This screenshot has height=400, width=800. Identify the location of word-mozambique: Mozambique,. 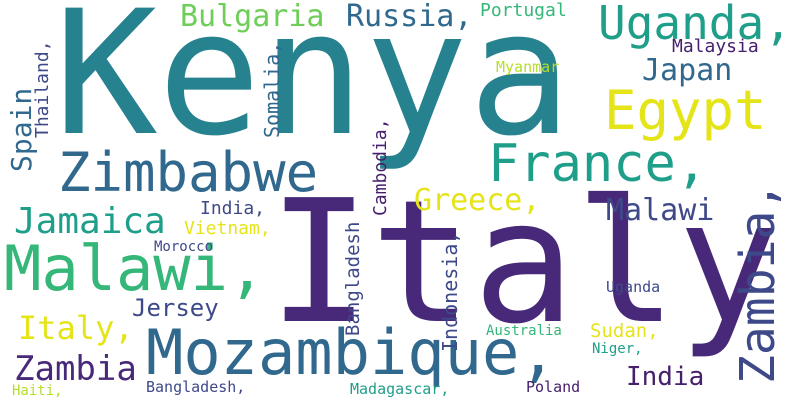
(351, 352).